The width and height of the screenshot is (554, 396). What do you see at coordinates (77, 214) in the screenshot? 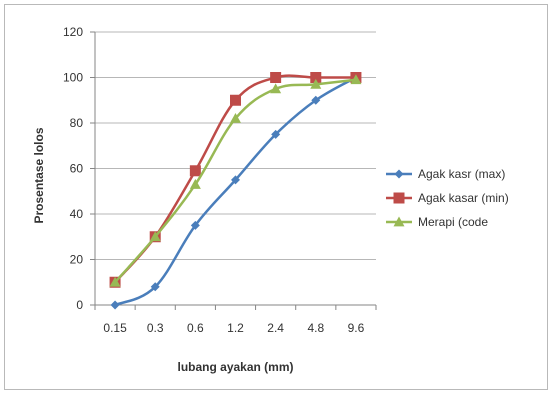
I see `y-tick-label: 40` at bounding box center [77, 214].